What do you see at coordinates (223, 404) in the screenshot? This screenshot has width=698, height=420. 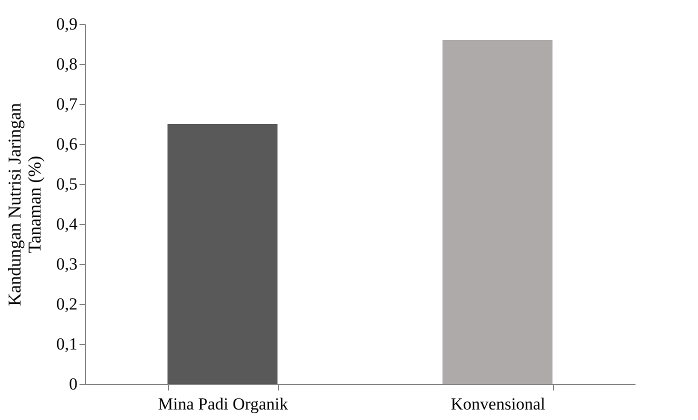 I see `x-tick-label: Mina Padi Organik` at bounding box center [223, 404].